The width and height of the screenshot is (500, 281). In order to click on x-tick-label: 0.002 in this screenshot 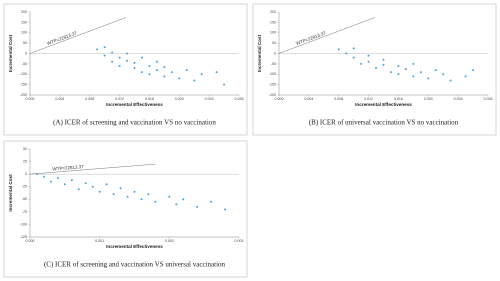, I will do `click(169, 241)`.